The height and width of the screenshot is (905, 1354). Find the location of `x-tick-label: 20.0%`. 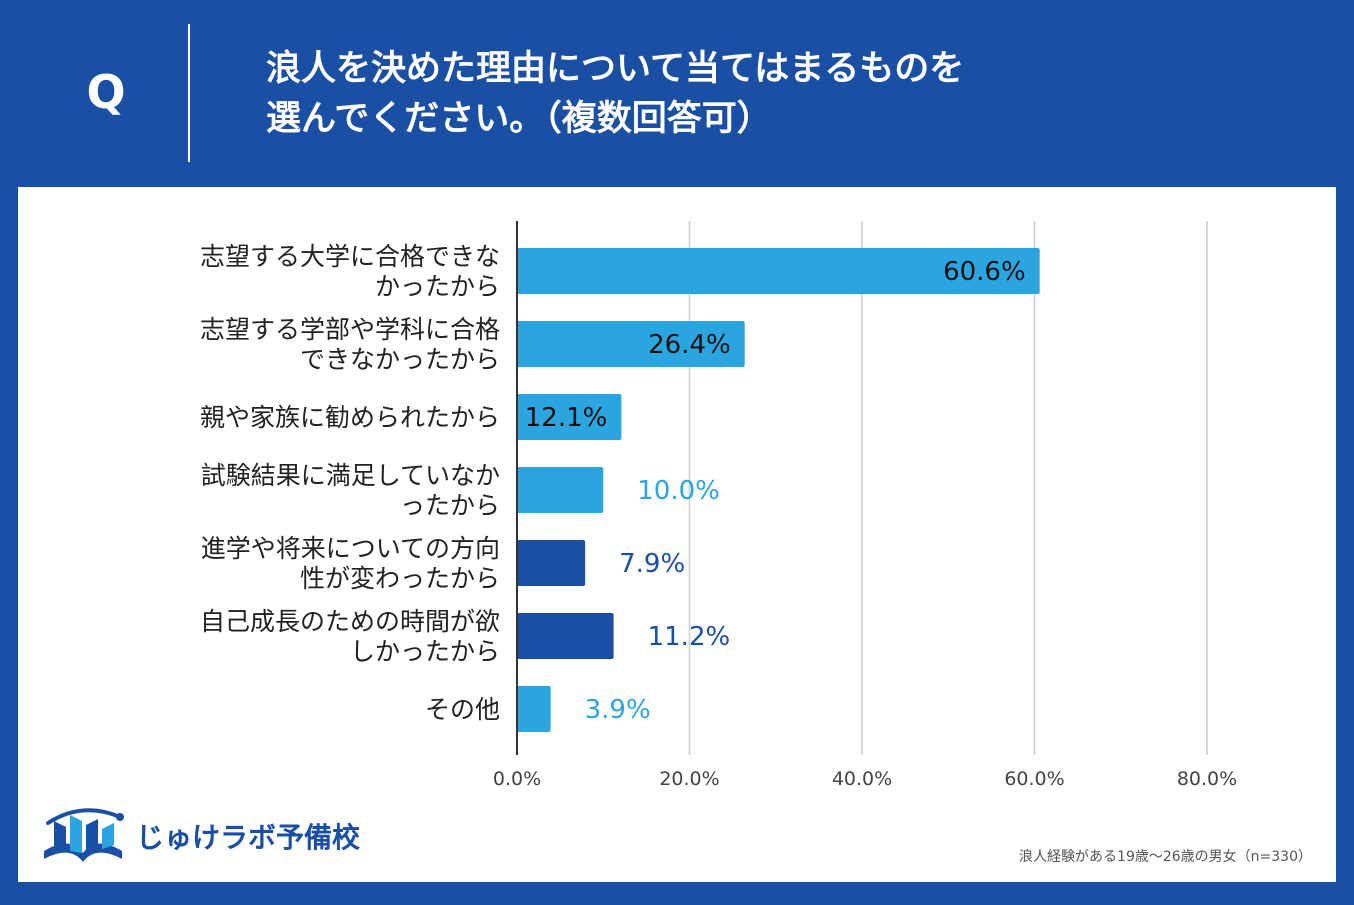

x-tick-label: 20.0% is located at coordinates (689, 779).